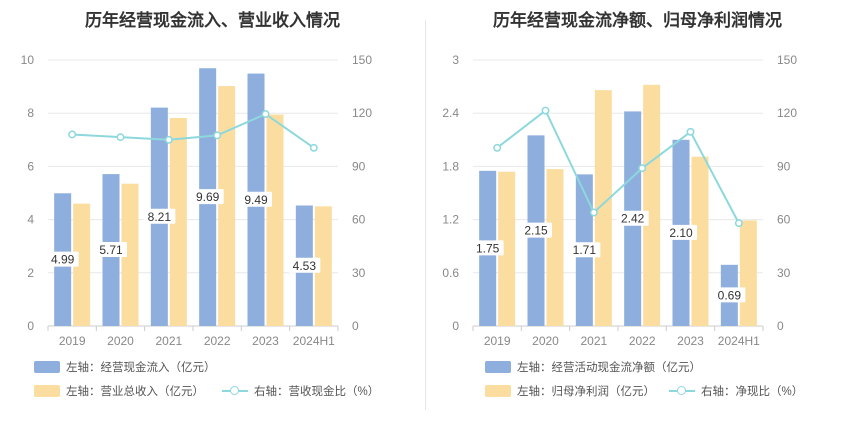 The width and height of the screenshot is (850, 437). Describe the element at coordinates (752, 392) in the screenshot. I see `legend-label: 右轴：净现比（%）` at that location.